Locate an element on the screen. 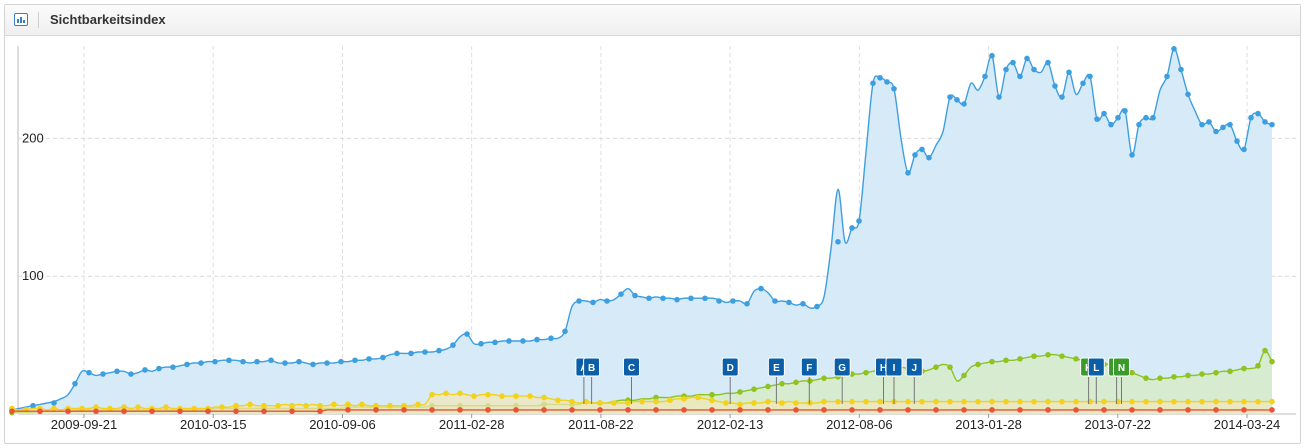  annotation-flag-label: F is located at coordinates (809, 368).